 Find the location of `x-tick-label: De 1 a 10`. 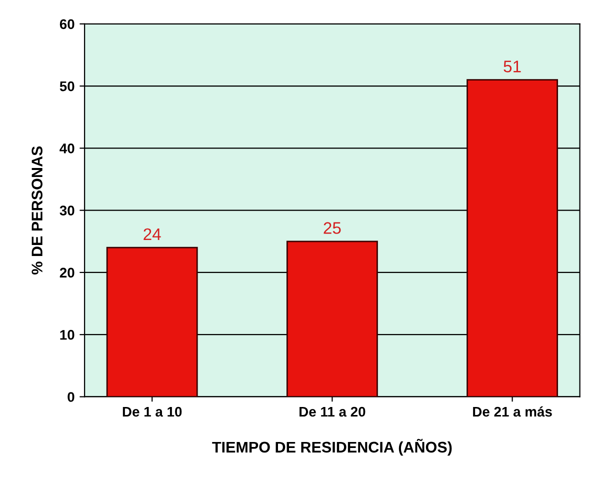

x-tick-label: De 1 a 10 is located at coordinates (152, 411).